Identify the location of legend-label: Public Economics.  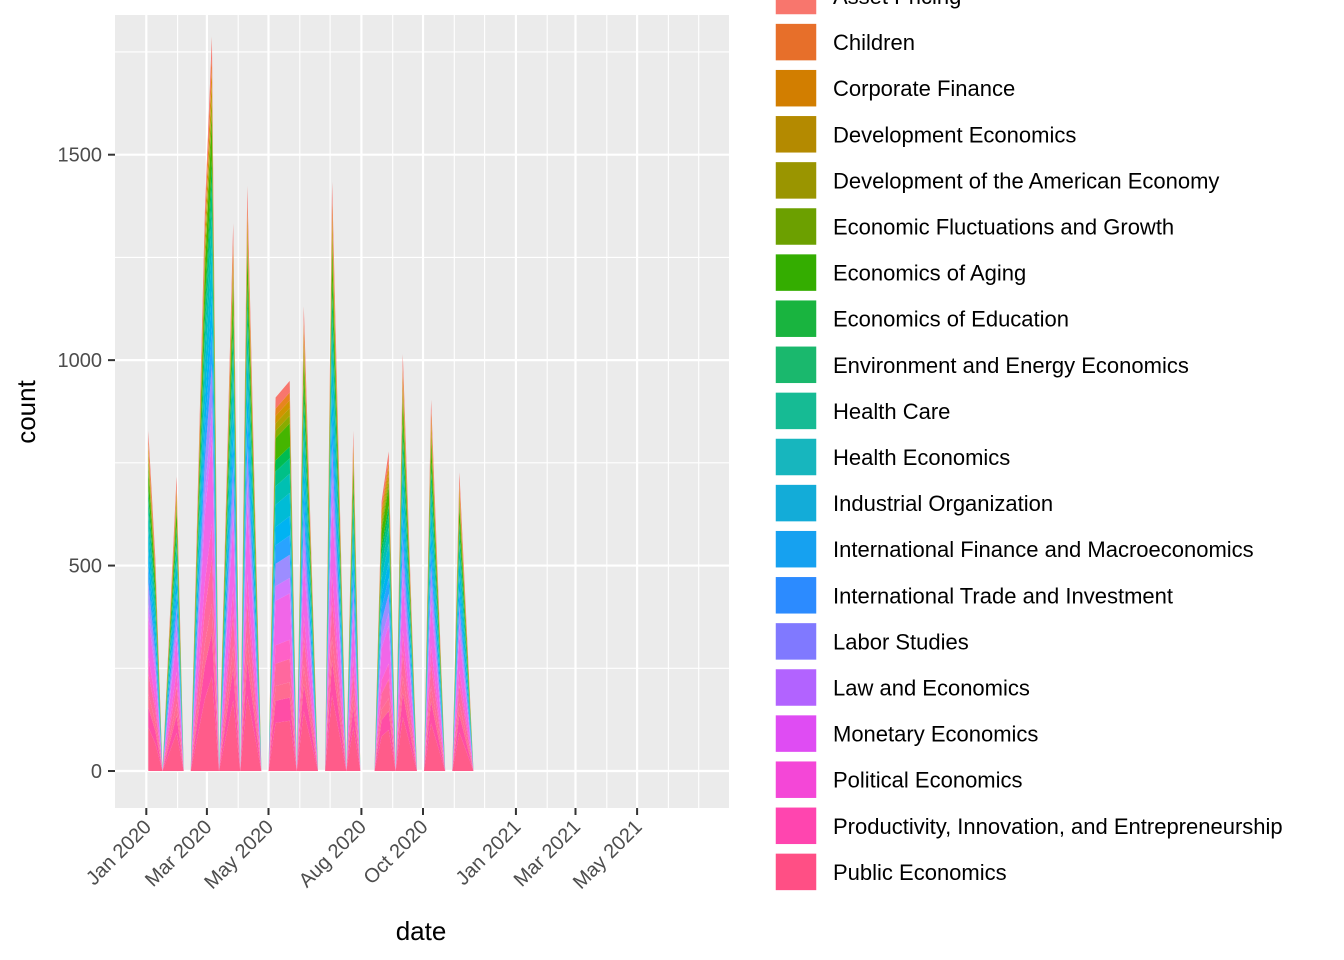
(920, 872).